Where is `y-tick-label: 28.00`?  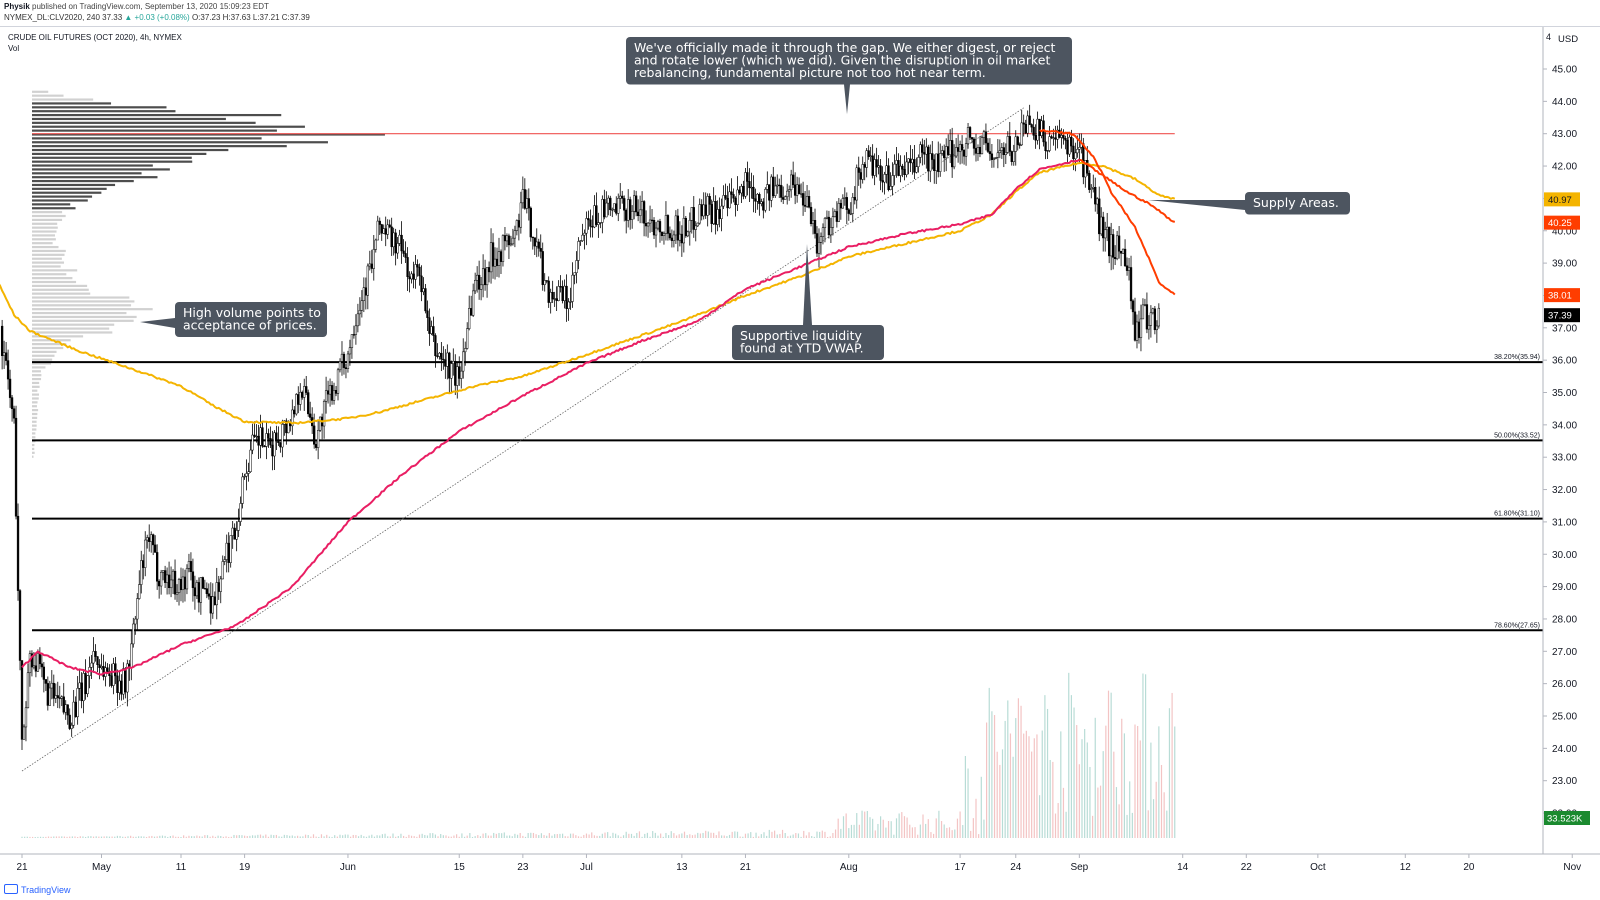
y-tick-label: 28.00 is located at coordinates (1564, 619).